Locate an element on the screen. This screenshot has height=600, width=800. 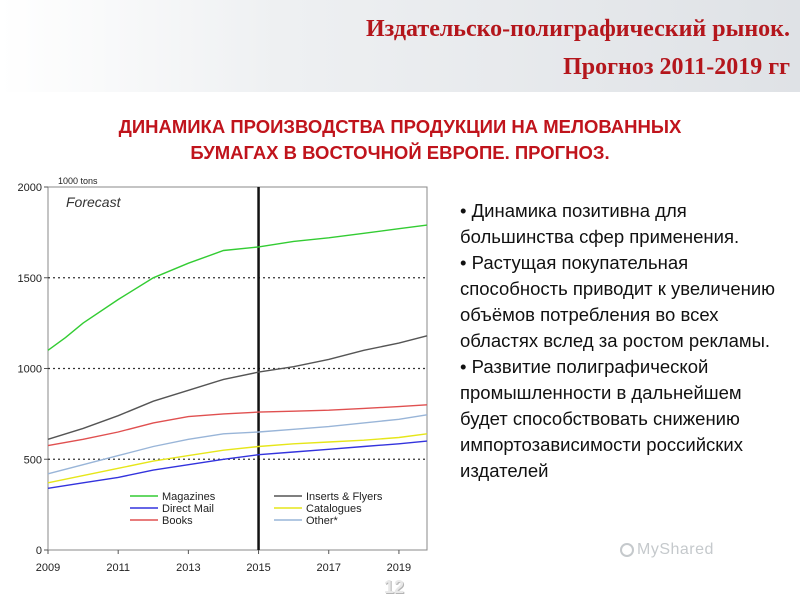
y-tick-label: 500 is located at coordinates (33, 460).